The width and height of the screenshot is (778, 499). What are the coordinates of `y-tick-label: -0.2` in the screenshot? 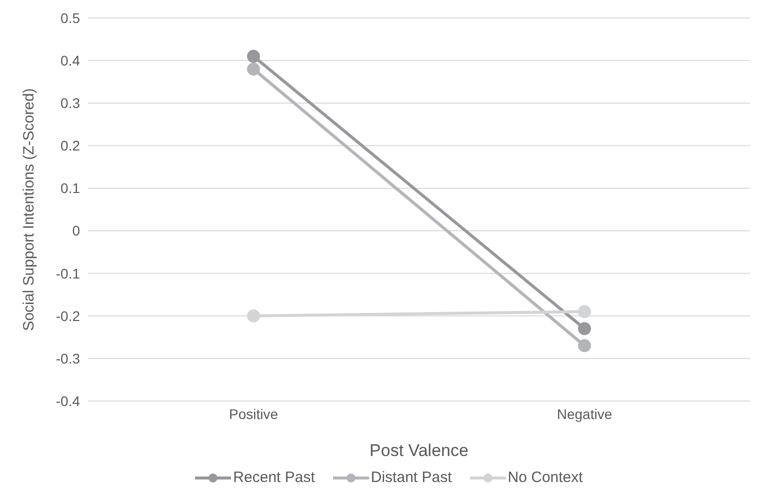 It's located at (68, 316).